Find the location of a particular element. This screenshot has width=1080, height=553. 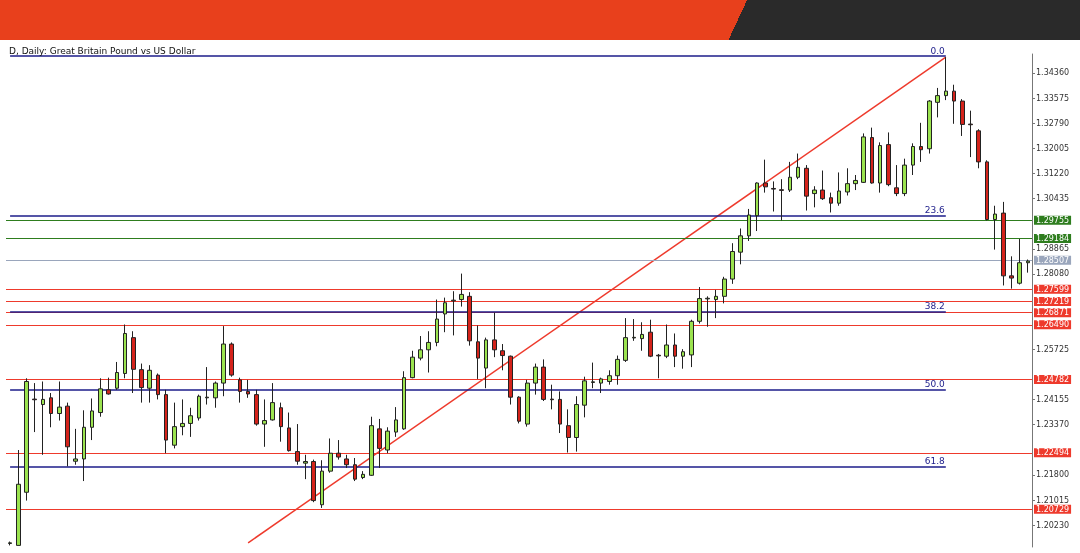

y-tick-label: 1.28080 is located at coordinates (1053, 274).